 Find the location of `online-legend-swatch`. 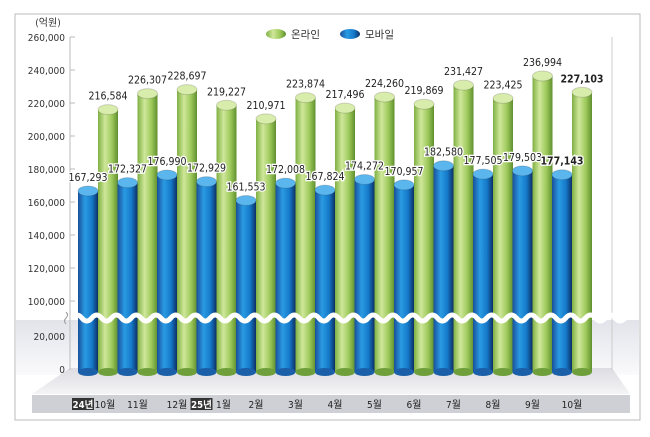

online-legend-swatch is located at coordinates (276, 34).